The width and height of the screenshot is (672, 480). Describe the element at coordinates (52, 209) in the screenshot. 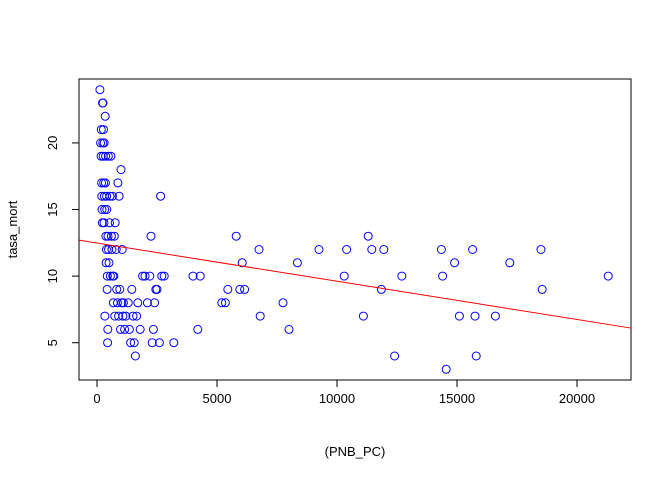

I see `y-tick-label: 15` at that location.